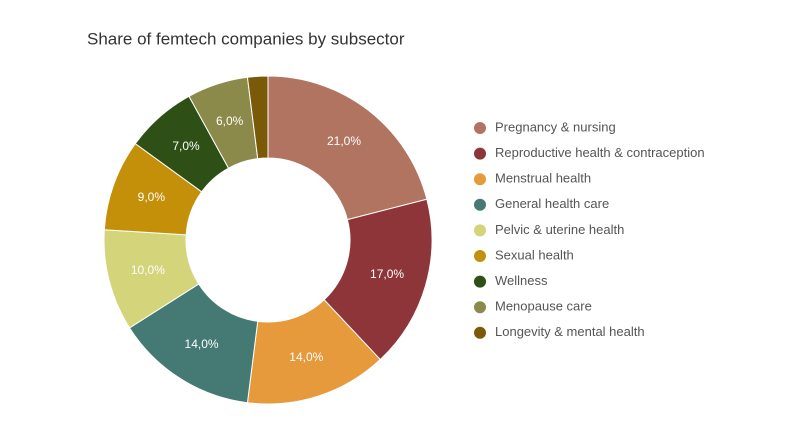 The image size is (791, 435). I want to click on legend-label: Reproductive health & contraception, so click(600, 152).